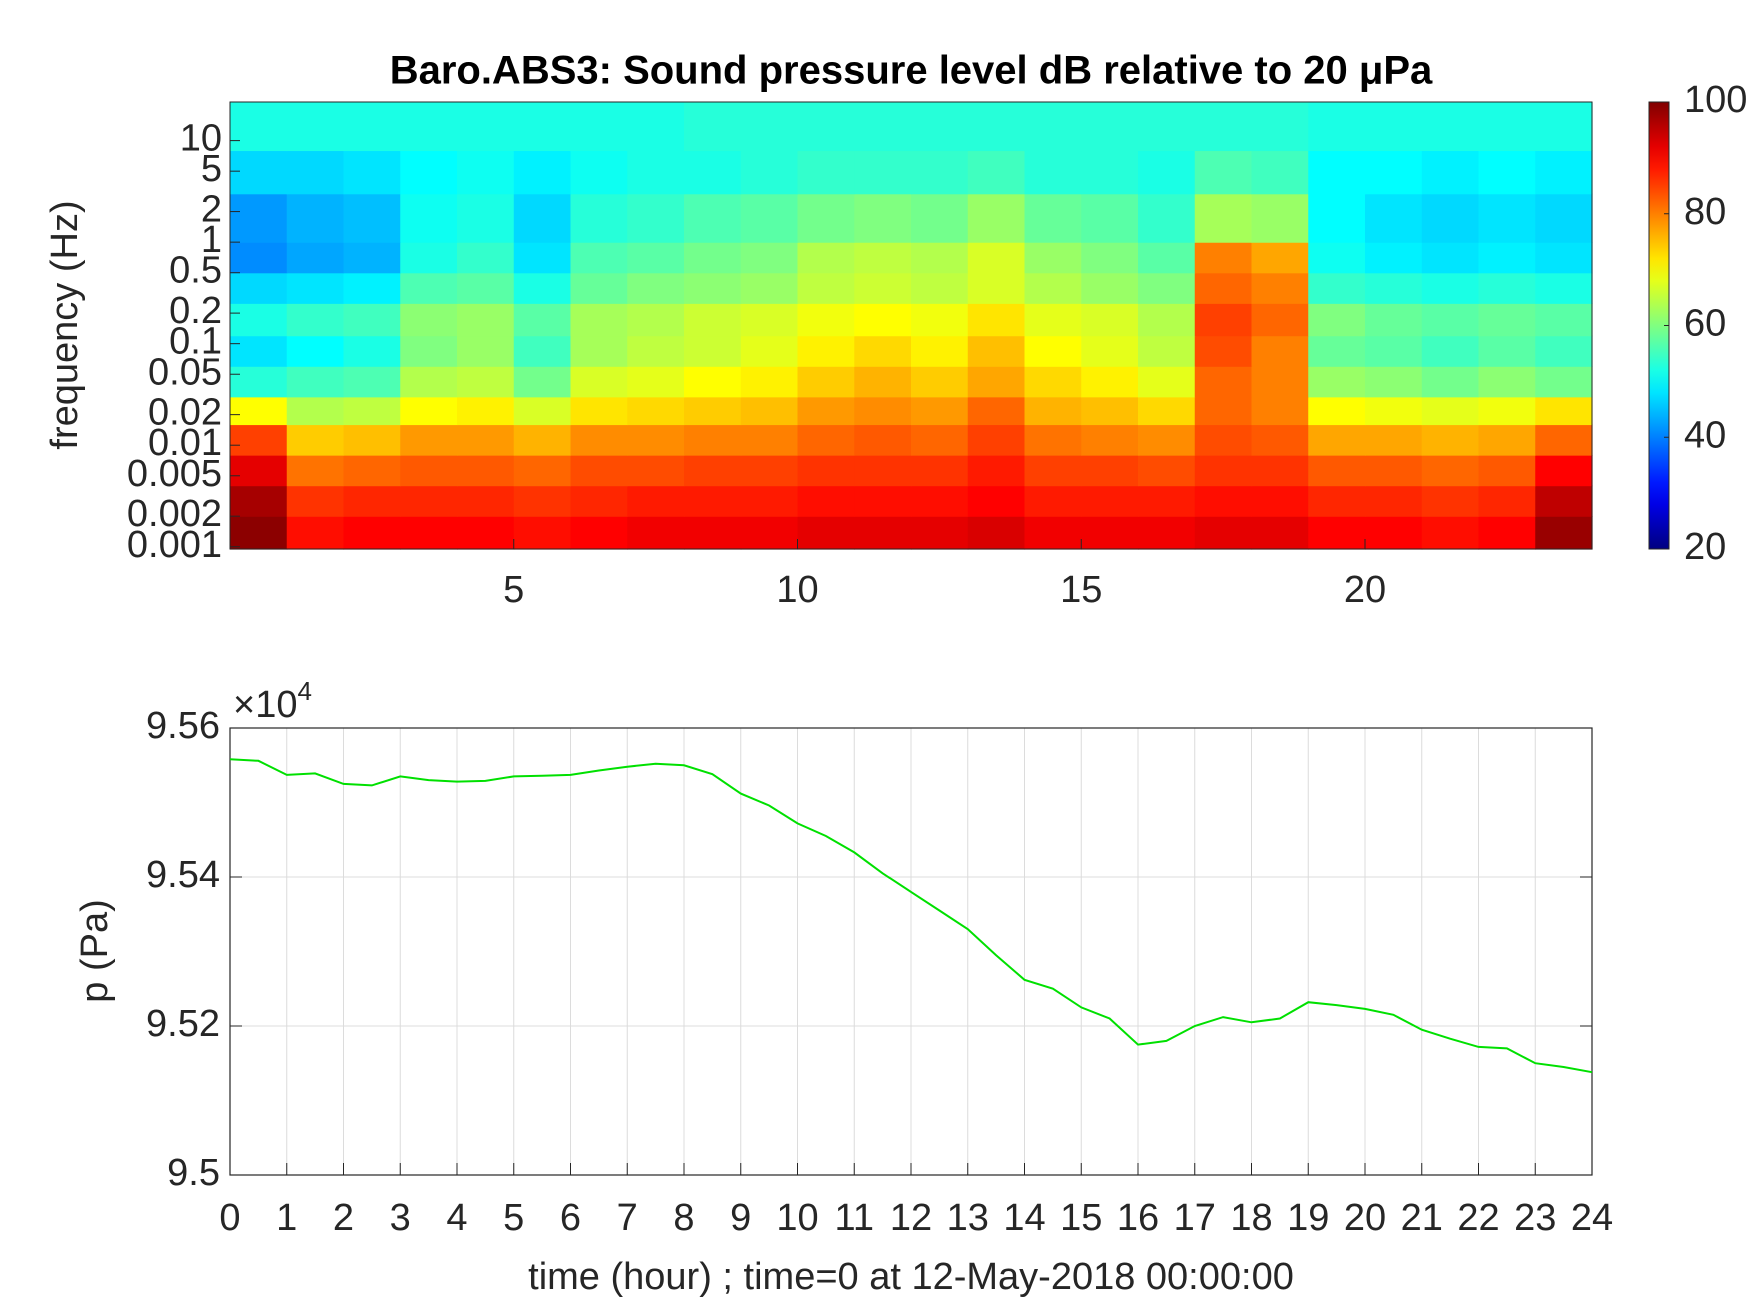  What do you see at coordinates (854, 1218) in the screenshot?
I see `x-tick-label: 11` at bounding box center [854, 1218].